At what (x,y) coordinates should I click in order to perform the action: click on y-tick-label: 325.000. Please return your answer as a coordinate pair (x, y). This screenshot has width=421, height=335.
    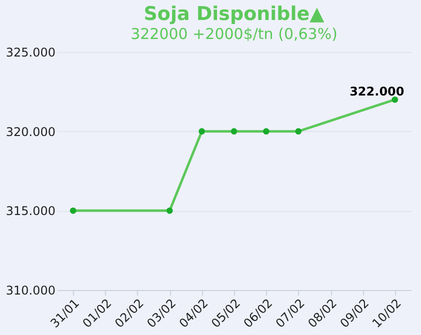
    Looking at the image, I should click on (31, 53).